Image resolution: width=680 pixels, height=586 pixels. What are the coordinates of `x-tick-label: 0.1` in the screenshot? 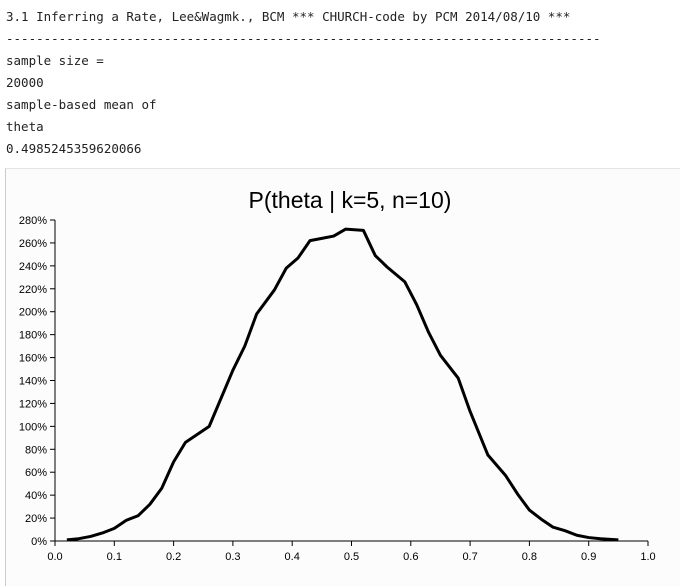 It's located at (114, 557).